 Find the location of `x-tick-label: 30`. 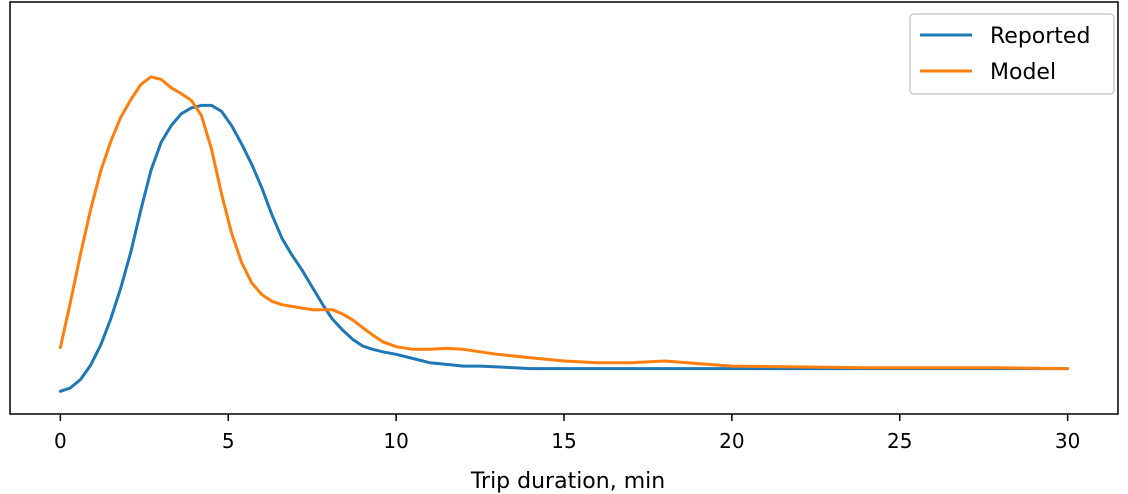

x-tick-label: 30 is located at coordinates (1067, 441).